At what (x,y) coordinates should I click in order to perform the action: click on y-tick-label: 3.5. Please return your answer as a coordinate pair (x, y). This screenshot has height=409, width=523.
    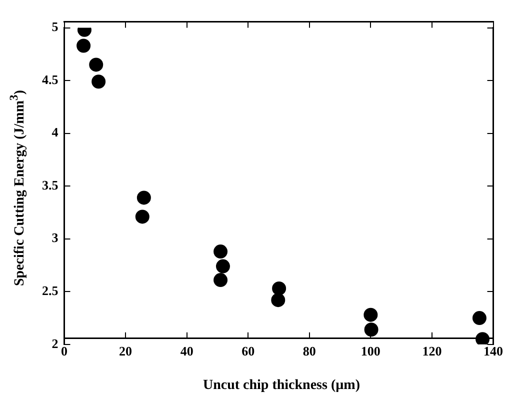
    Looking at the image, I should click on (50, 184).